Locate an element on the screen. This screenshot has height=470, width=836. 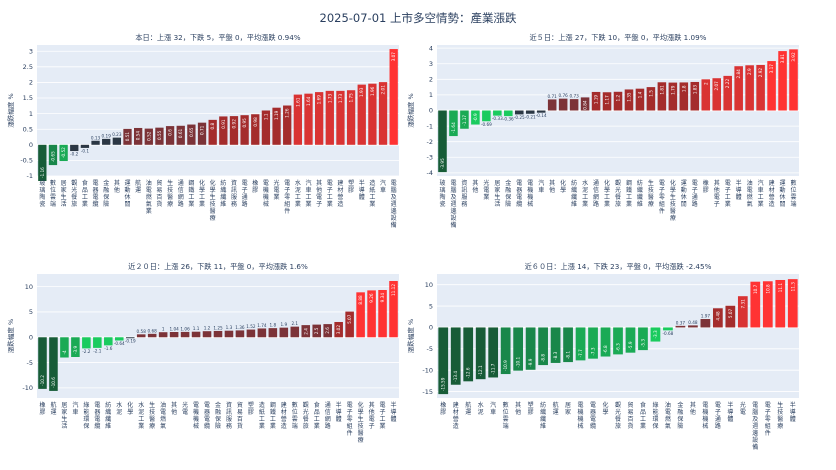
x-tick-label: 綠能環保 is located at coordinates (655, 415).